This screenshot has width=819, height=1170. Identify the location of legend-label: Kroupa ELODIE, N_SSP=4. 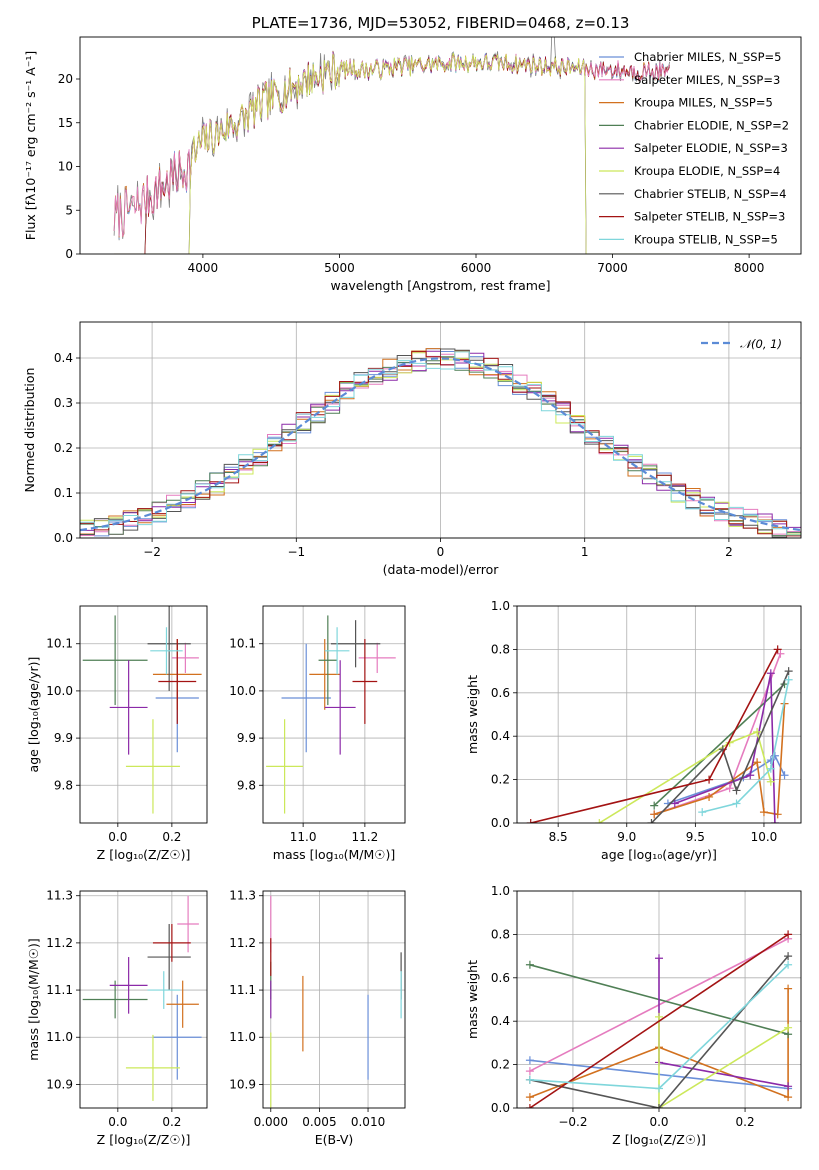
(707, 171).